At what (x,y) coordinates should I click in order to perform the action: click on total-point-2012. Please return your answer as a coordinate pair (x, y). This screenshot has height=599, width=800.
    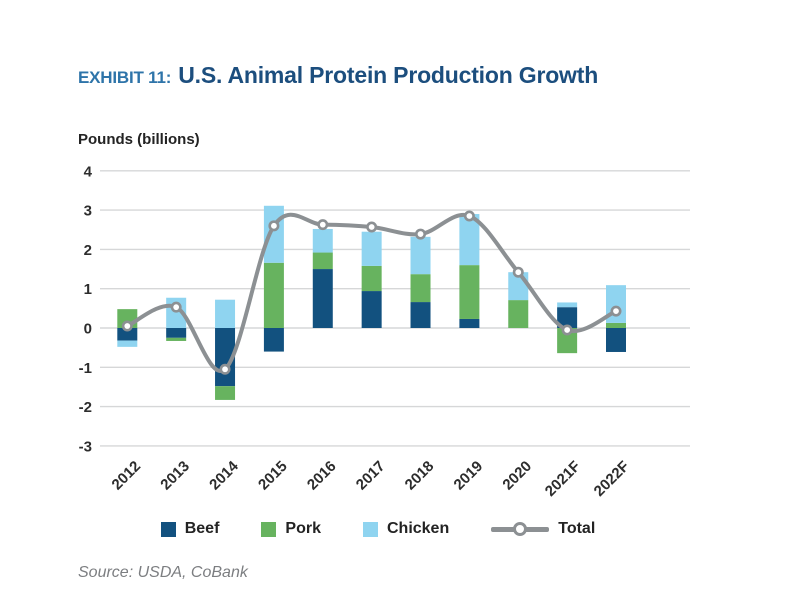
    Looking at the image, I should click on (127, 326).